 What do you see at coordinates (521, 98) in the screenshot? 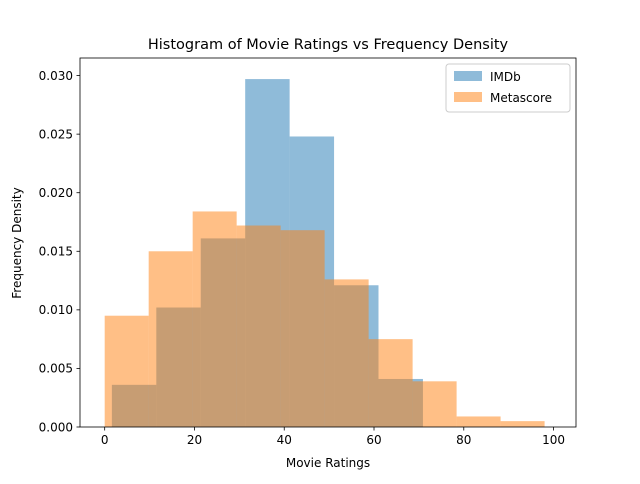
I see `legend-label-metascore: Metascore` at bounding box center [521, 98].